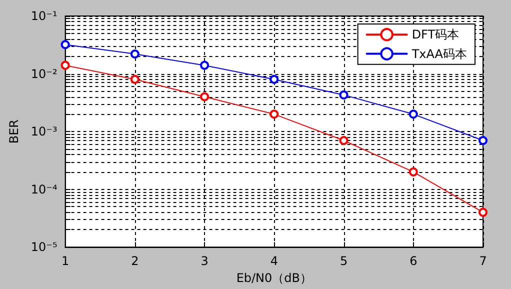 This screenshot has width=511, height=289. Describe the element at coordinates (44, 247) in the screenshot. I see `y-tick-label: 10⁻⁵` at that location.